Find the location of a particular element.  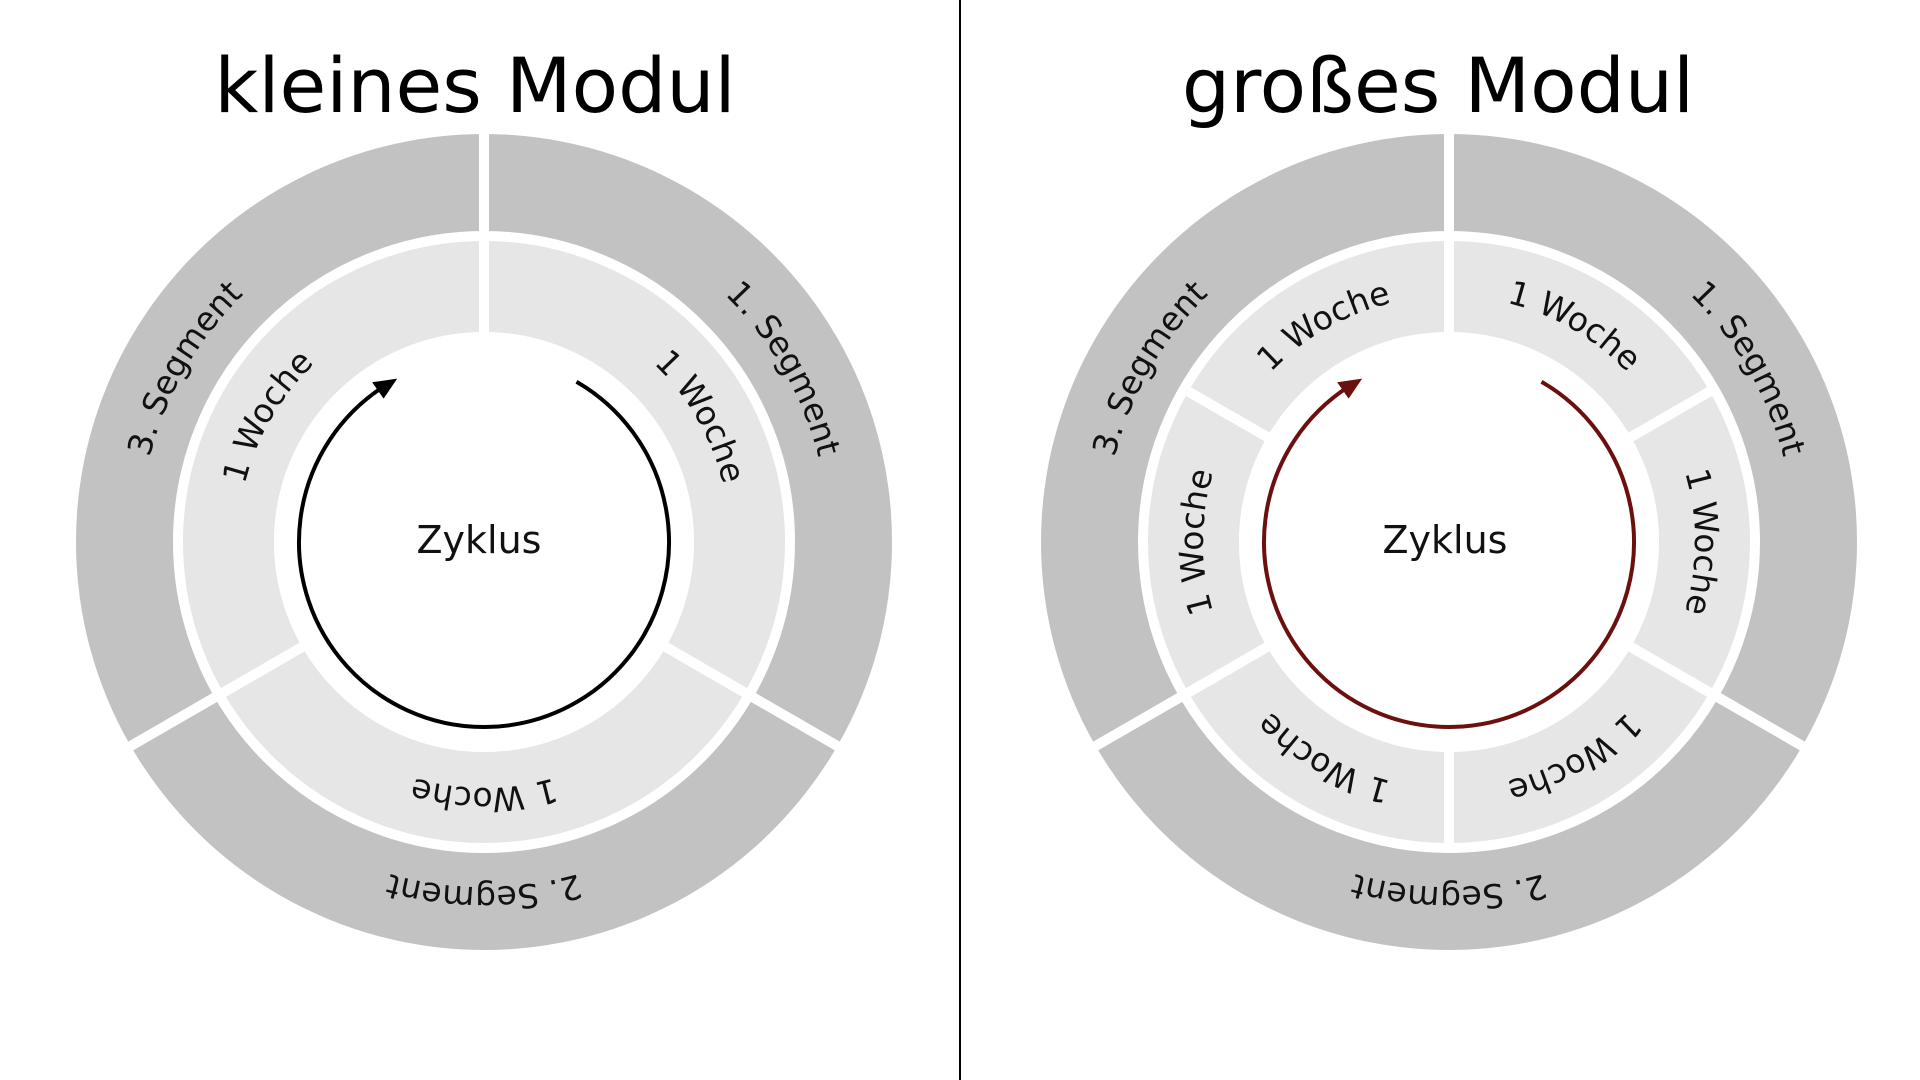

large-module-center-label: Zyklus is located at coordinates (1445, 540).